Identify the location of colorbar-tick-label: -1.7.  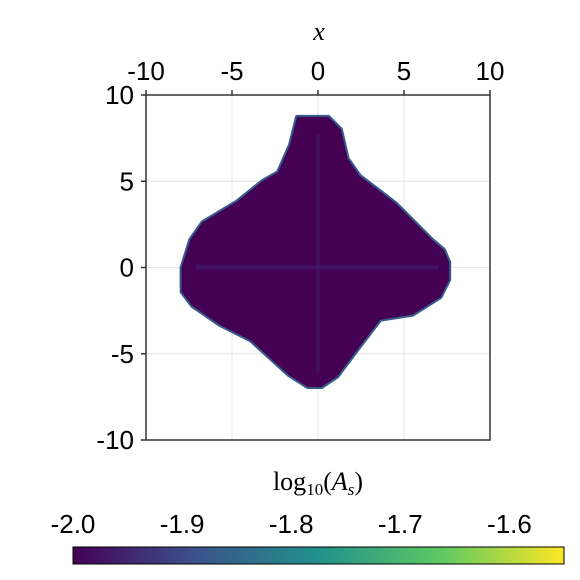
(400, 524).